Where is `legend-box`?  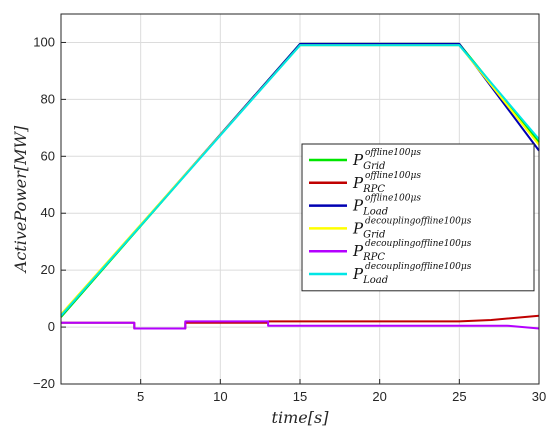 legend-box is located at coordinates (418, 217).